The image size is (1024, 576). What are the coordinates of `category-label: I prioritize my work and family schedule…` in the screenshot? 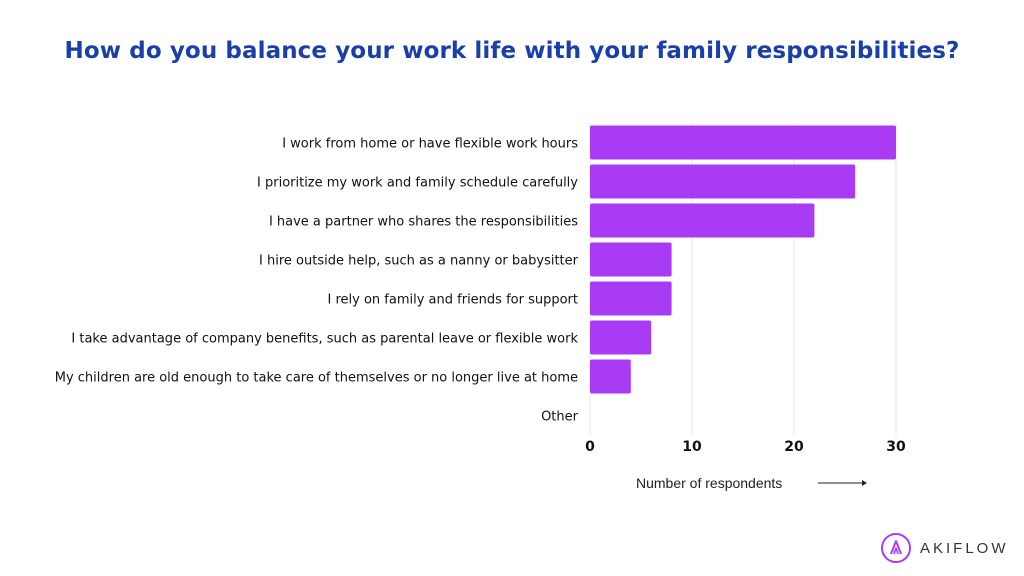 It's located at (417, 183).